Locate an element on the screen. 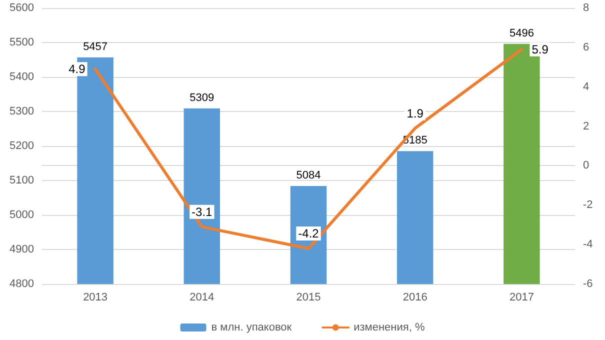 The height and width of the screenshot is (340, 605). x-tick-label: 2016 is located at coordinates (415, 298).